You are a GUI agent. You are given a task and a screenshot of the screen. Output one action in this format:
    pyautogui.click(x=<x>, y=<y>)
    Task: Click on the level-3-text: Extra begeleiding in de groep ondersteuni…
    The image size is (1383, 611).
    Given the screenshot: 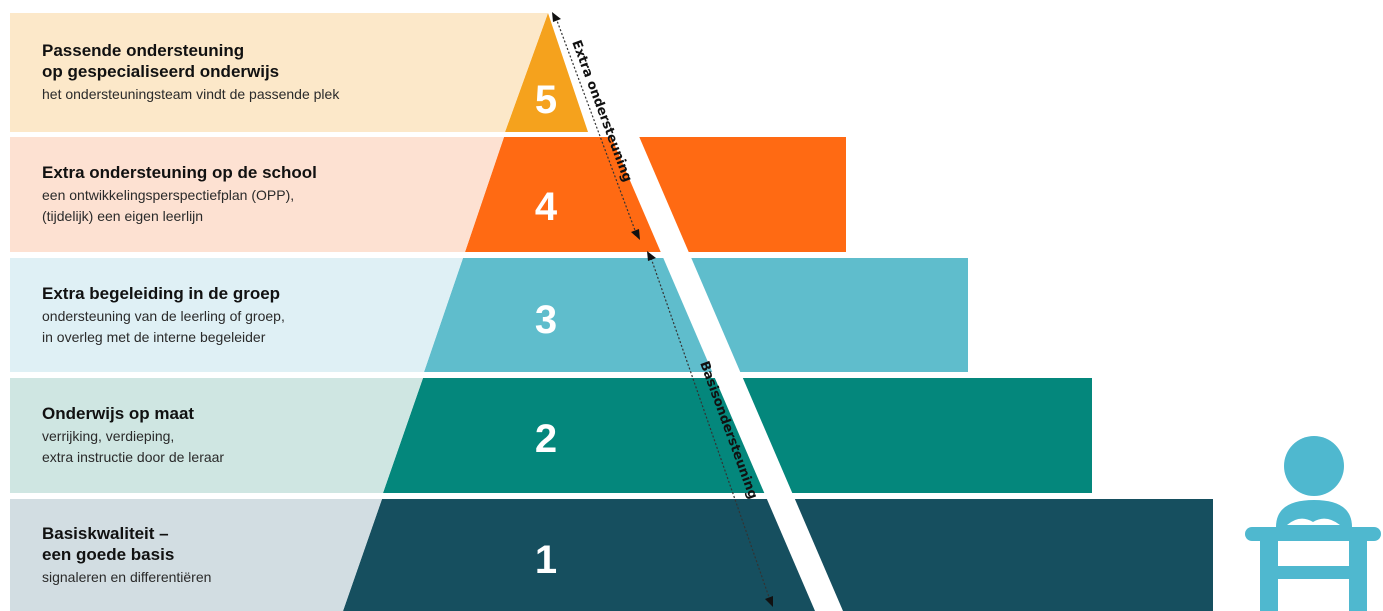 What is the action you would take?
    pyautogui.click(x=163, y=315)
    